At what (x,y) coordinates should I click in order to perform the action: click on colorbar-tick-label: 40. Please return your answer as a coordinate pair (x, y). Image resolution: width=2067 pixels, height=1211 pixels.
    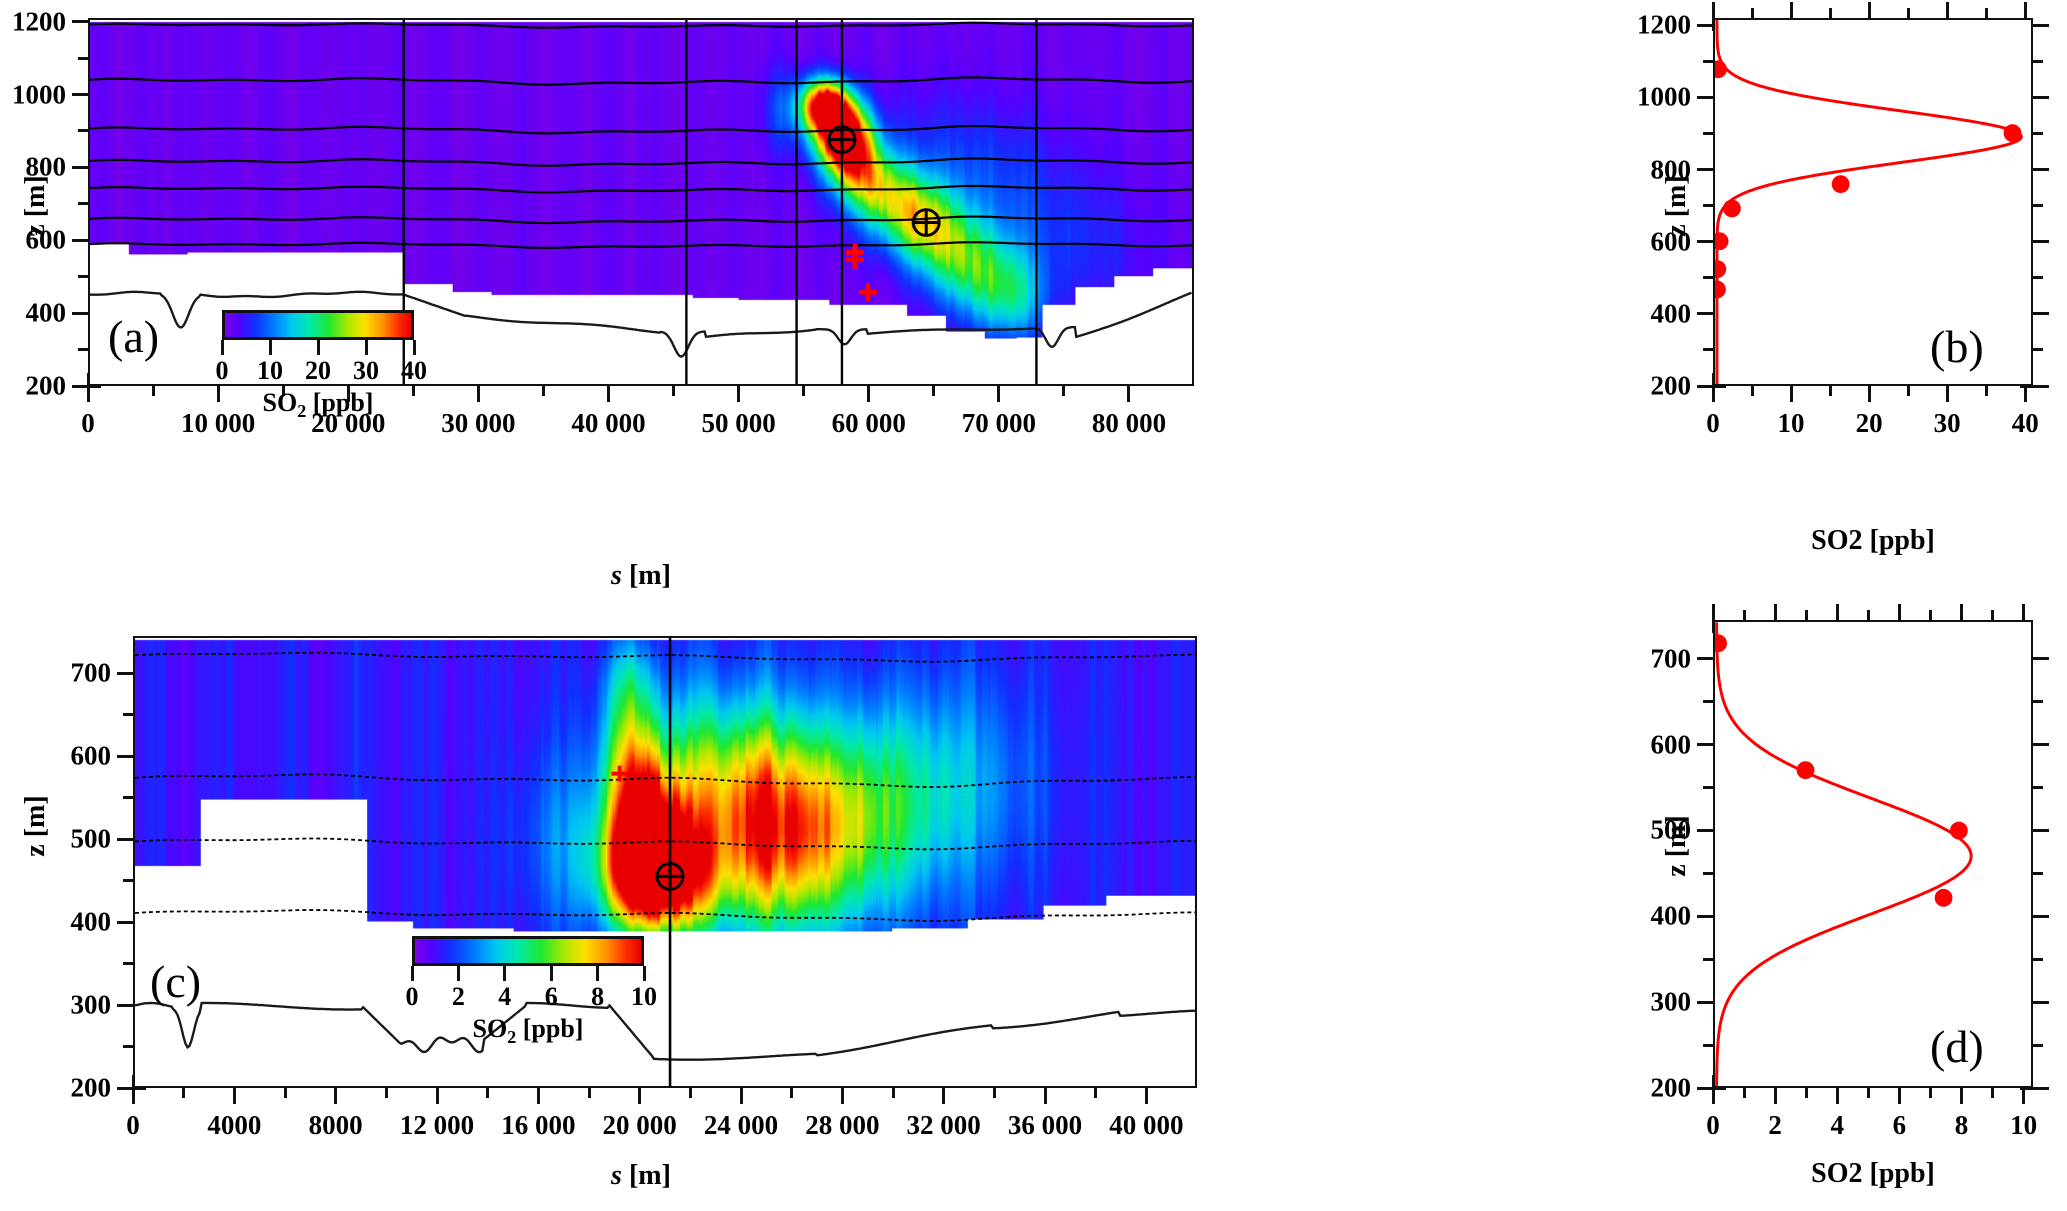
    Looking at the image, I should click on (414, 370).